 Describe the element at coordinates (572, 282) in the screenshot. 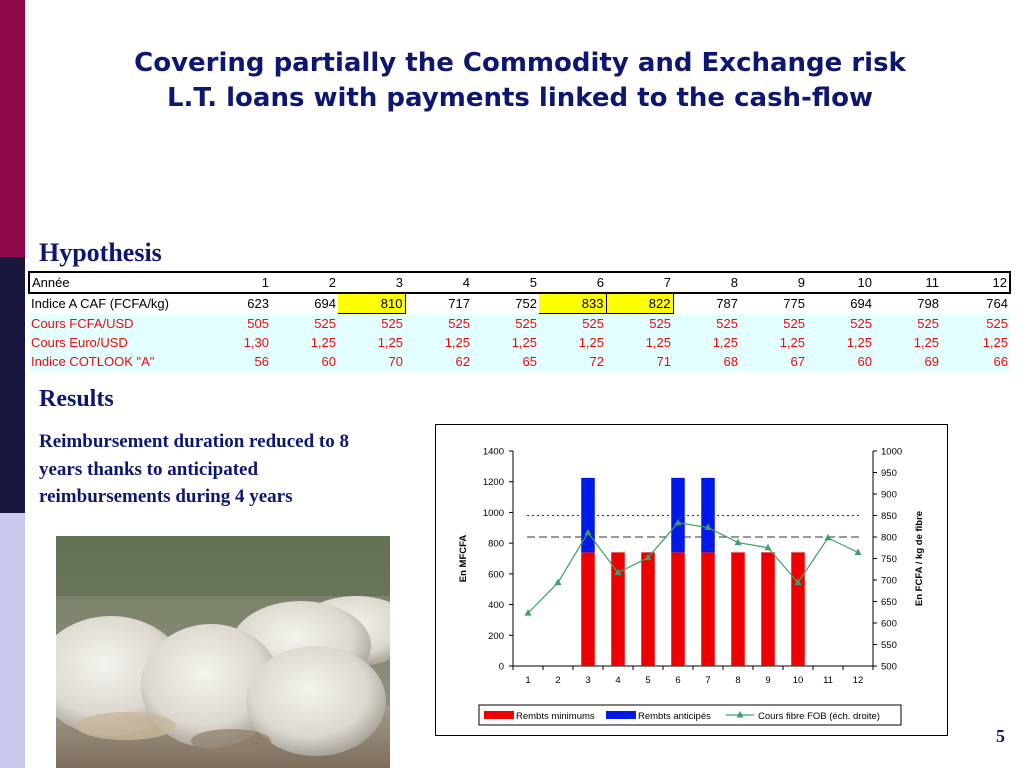

I see `table-cell: 6` at that location.